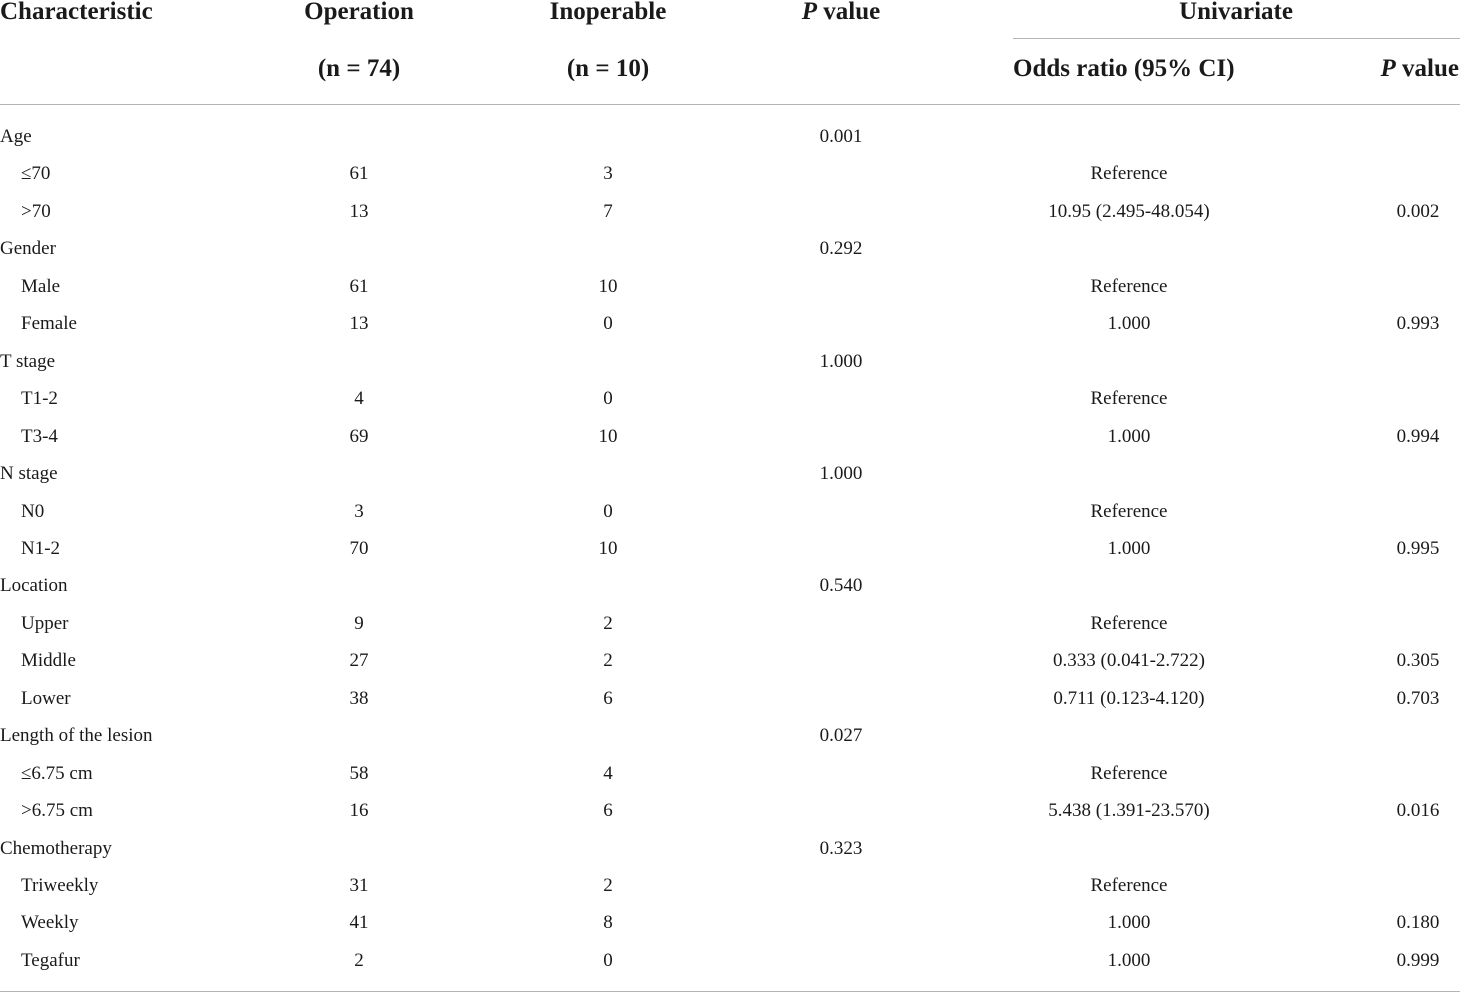 The image size is (1460, 993). Describe the element at coordinates (1129, 811) in the screenshot. I see `odds-ratio-cell: 5.438 (1.391-23.570)` at that location.